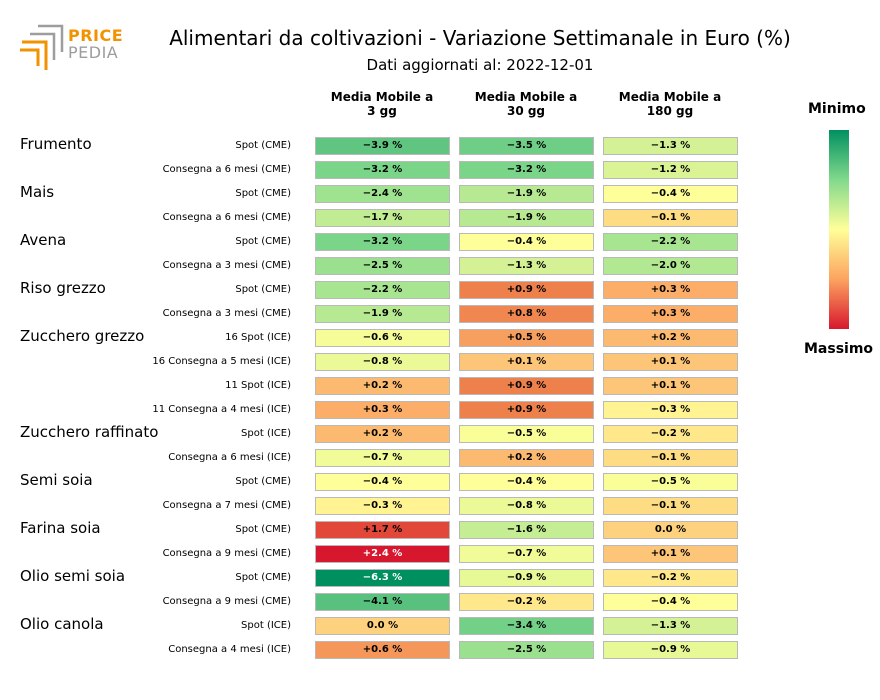  I want to click on chart-subtitle: Dati aggiornati al: 2022-12-01, so click(480, 65).